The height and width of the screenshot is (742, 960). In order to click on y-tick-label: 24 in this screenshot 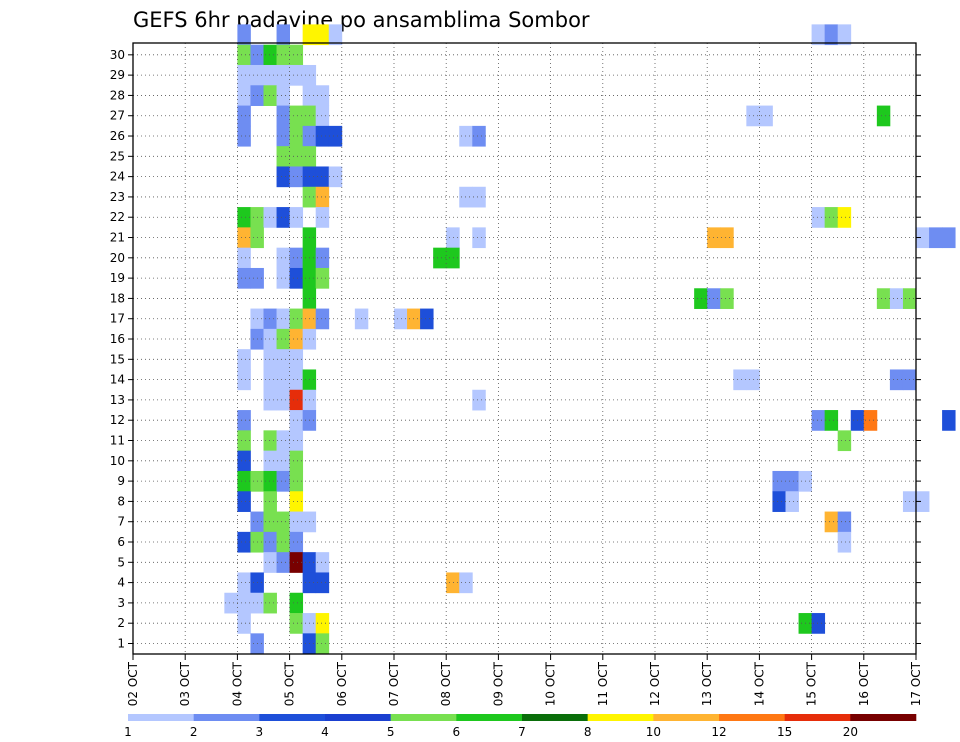, I will do `click(117, 177)`.